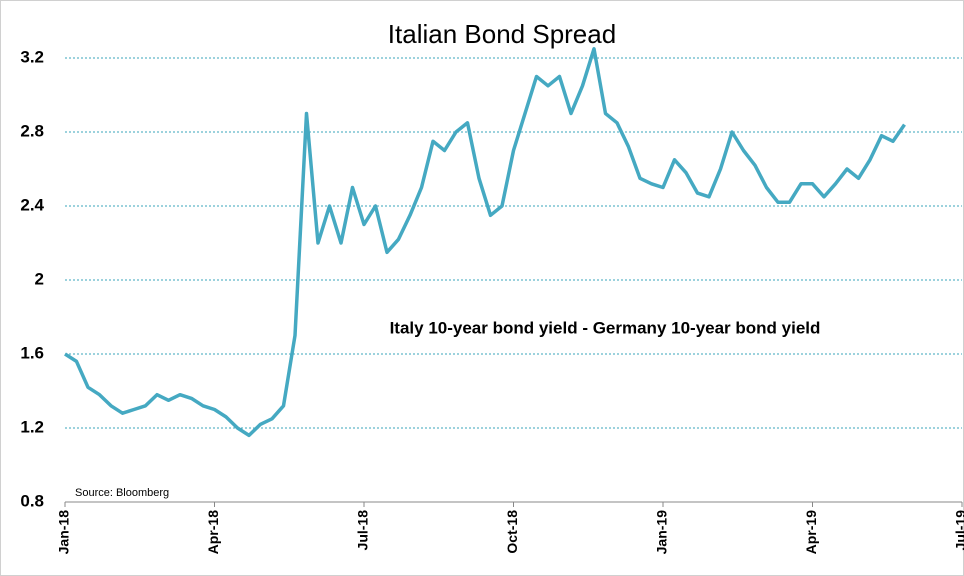  I want to click on x-tick-label: Jul-18, so click(363, 530).